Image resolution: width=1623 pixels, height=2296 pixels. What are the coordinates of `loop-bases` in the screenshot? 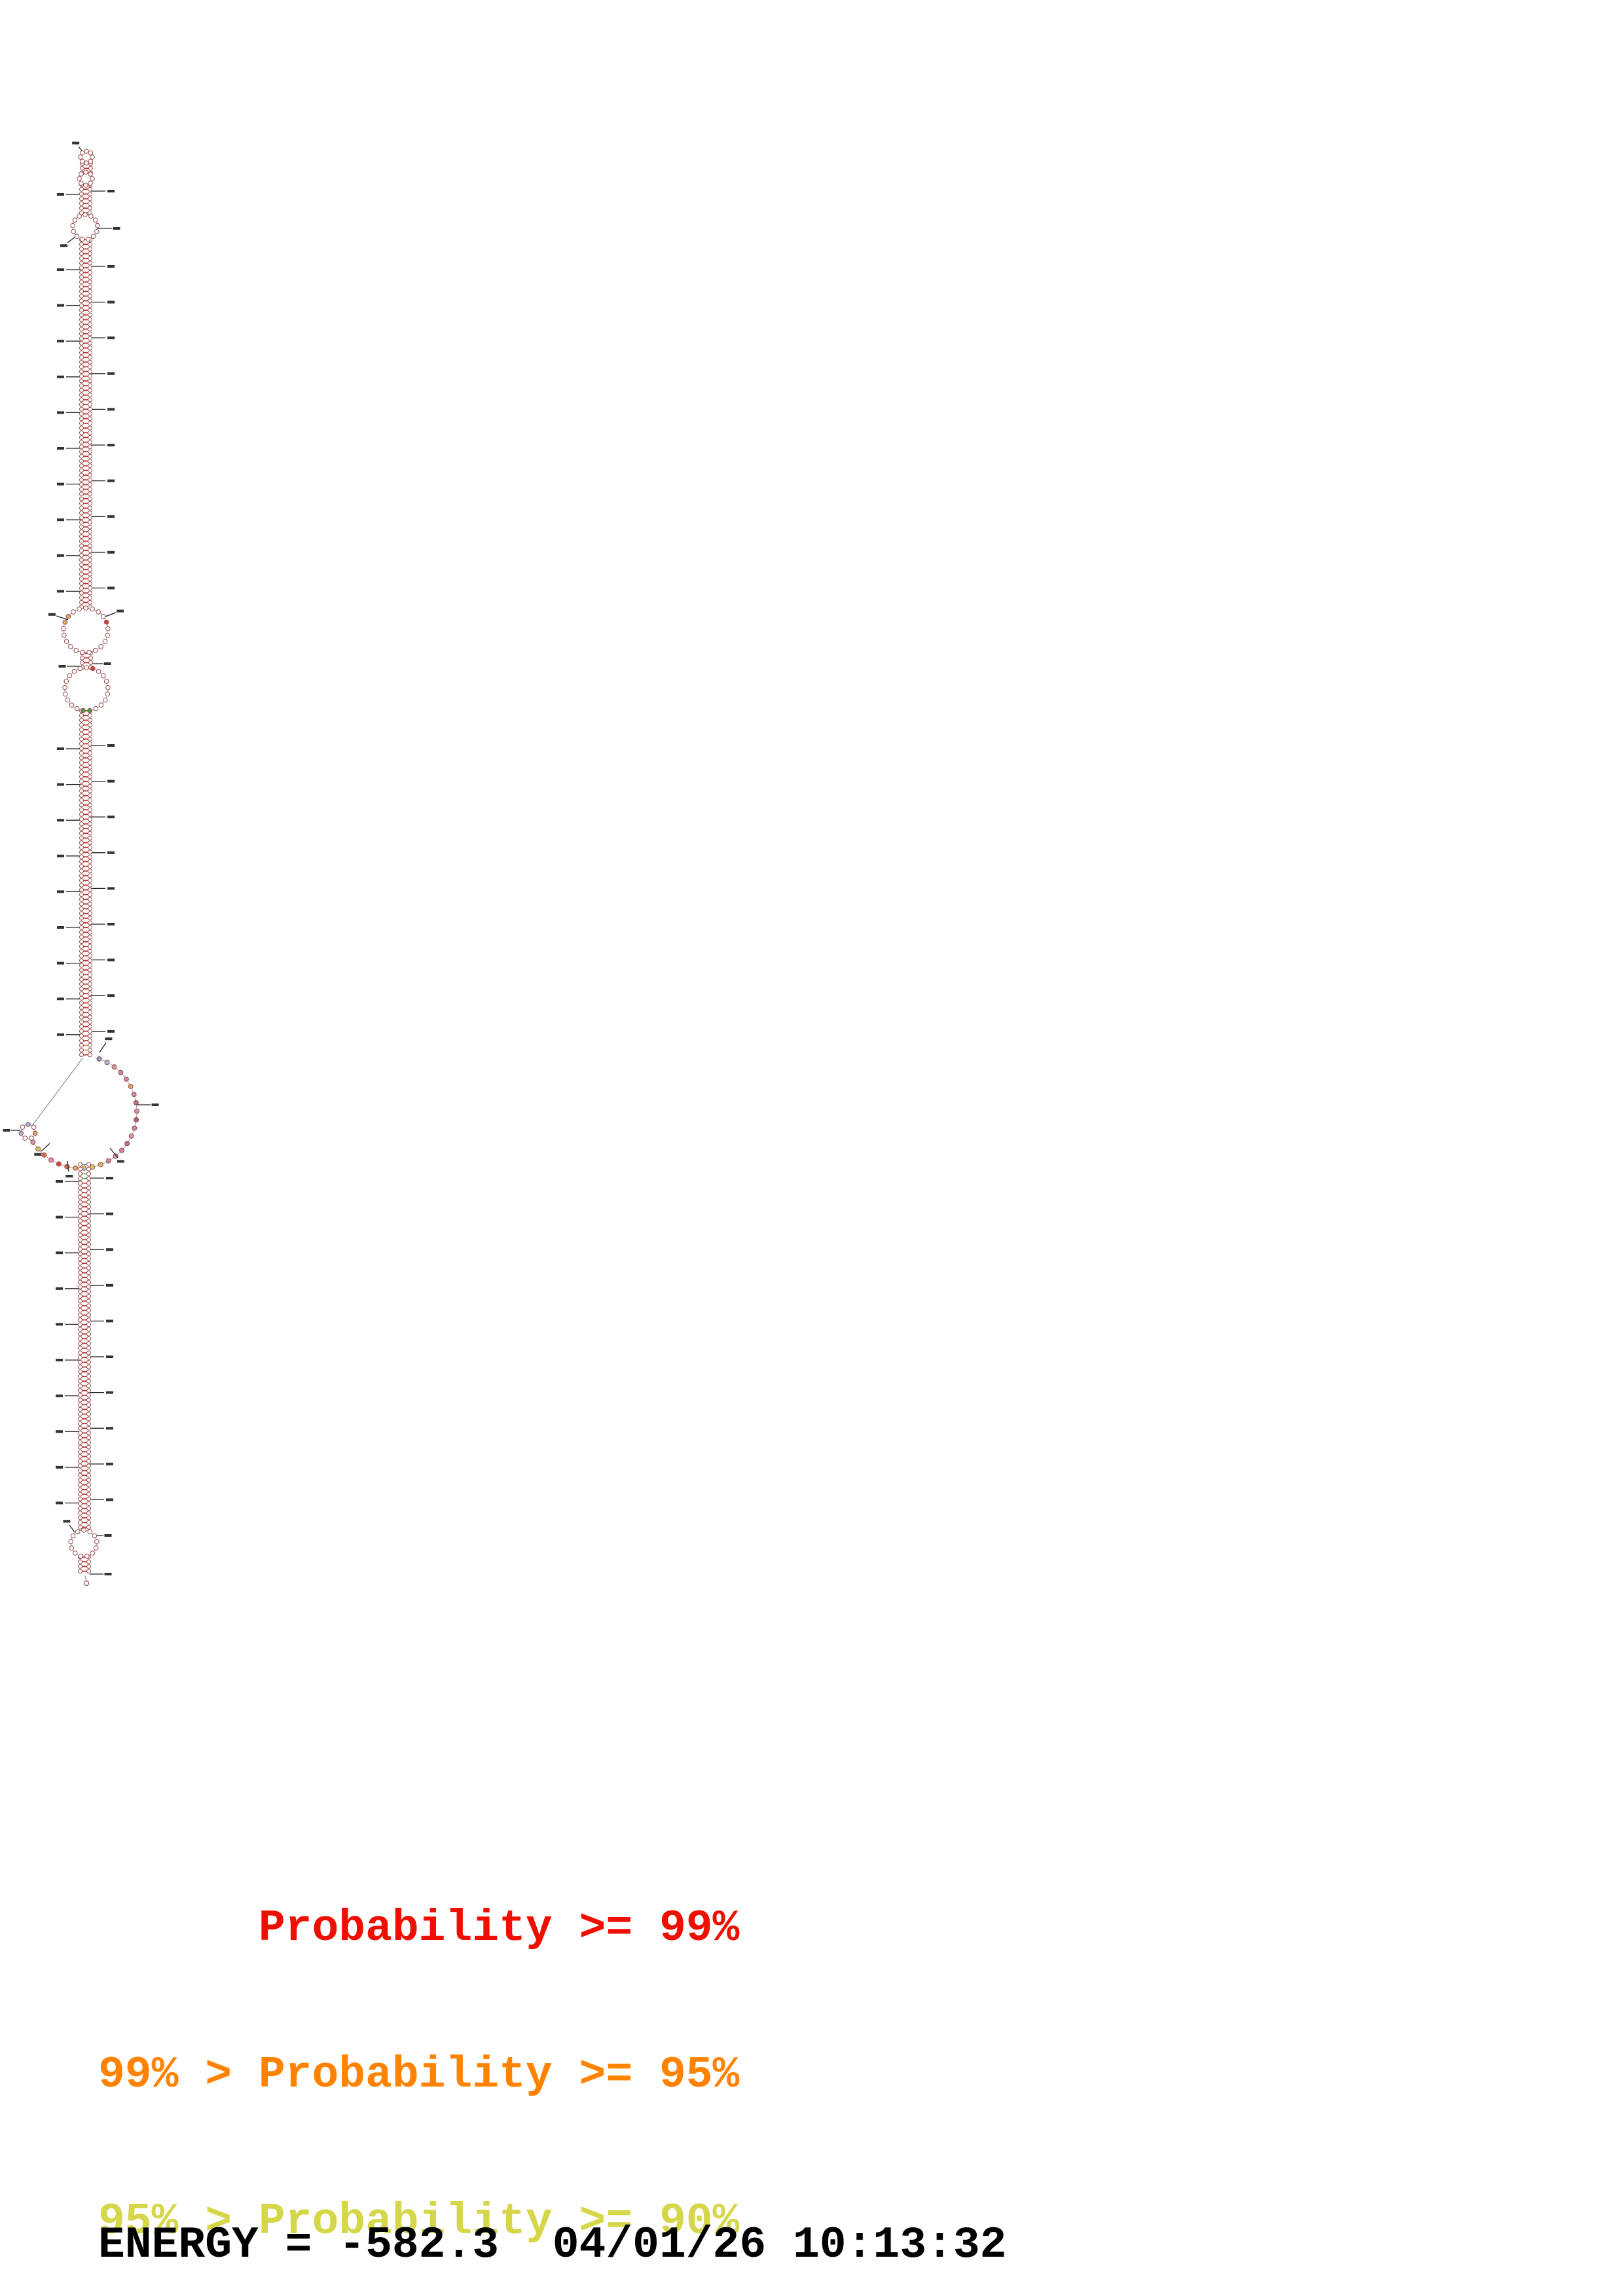 It's located at (64, 854).